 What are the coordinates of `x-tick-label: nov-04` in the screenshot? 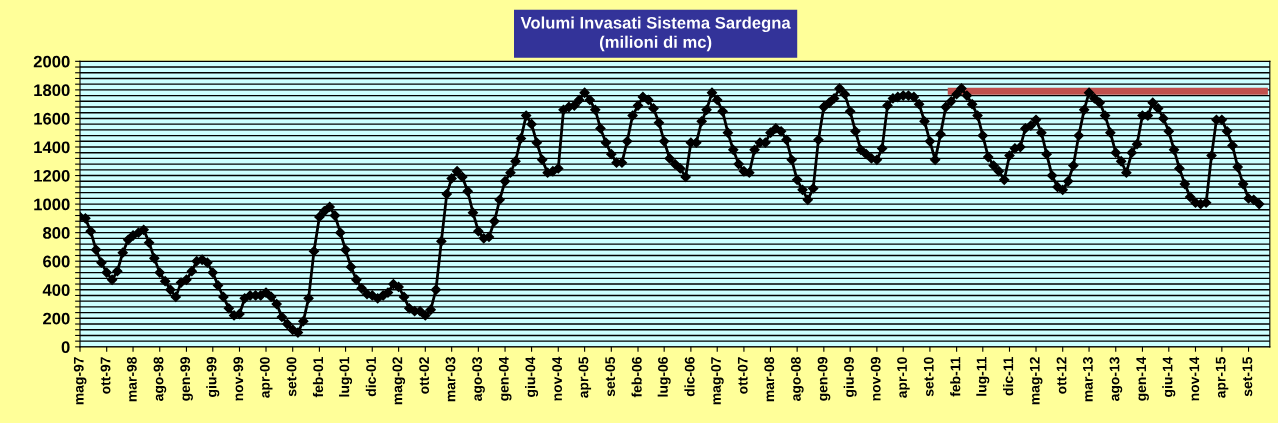 It's located at (557, 378).